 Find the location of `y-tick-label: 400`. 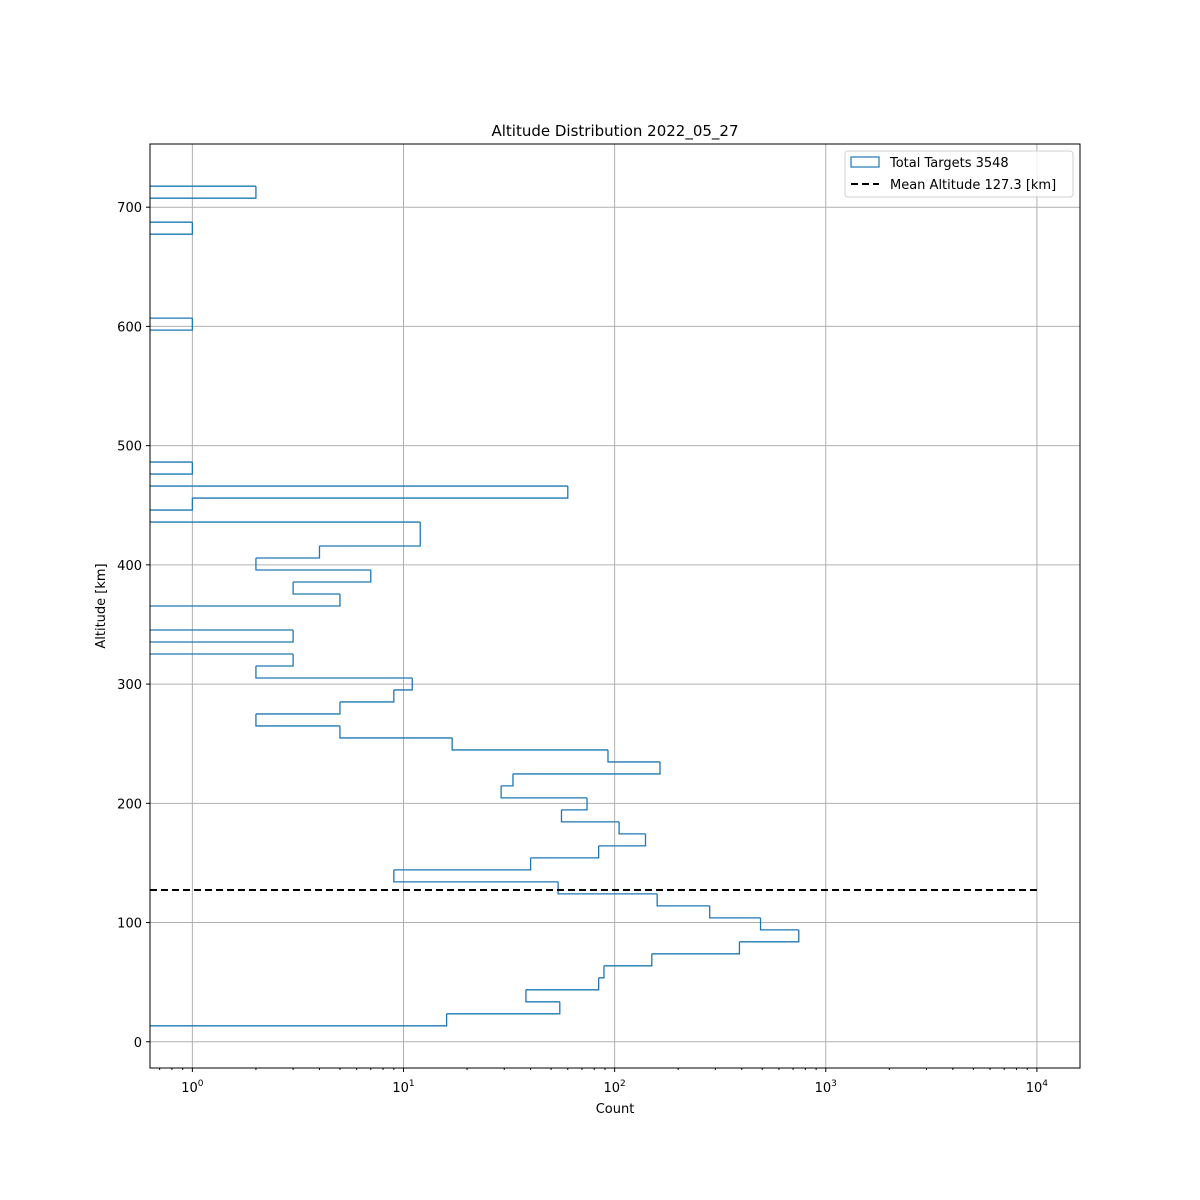

y-tick-label: 400 is located at coordinates (129, 566).